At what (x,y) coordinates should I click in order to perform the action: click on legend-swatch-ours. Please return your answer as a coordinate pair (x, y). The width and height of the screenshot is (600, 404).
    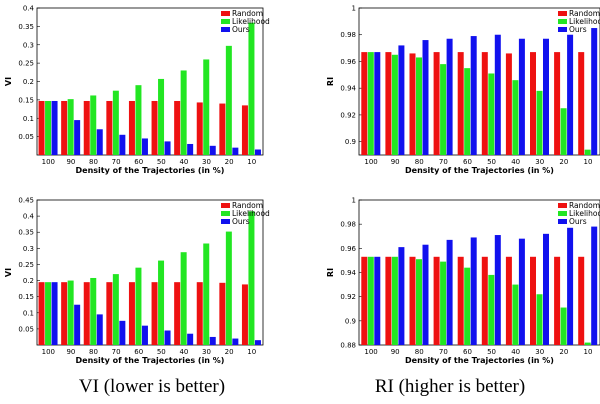
    Looking at the image, I should click on (225, 221).